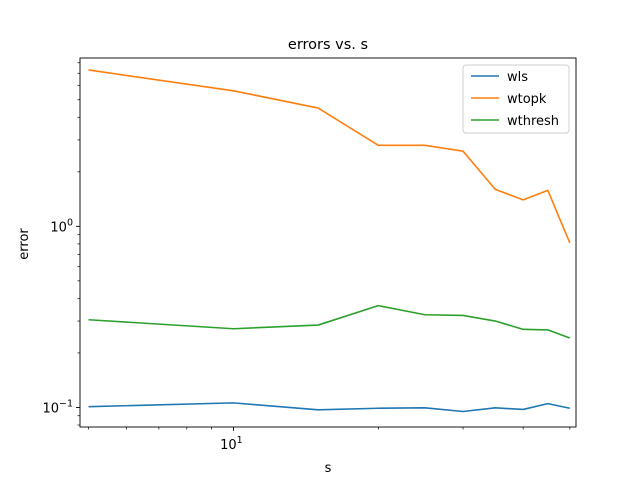 This screenshot has height=480, width=640. What do you see at coordinates (329, 407) in the screenshot?
I see `series-line-wls` at bounding box center [329, 407].